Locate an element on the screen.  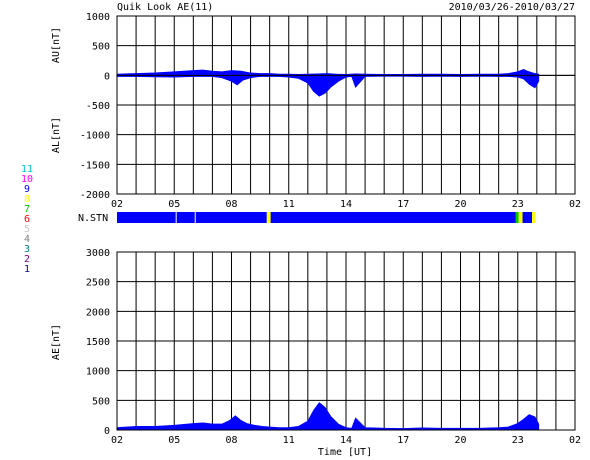
au-al-xtick-label: 17 is located at coordinates (403, 204).